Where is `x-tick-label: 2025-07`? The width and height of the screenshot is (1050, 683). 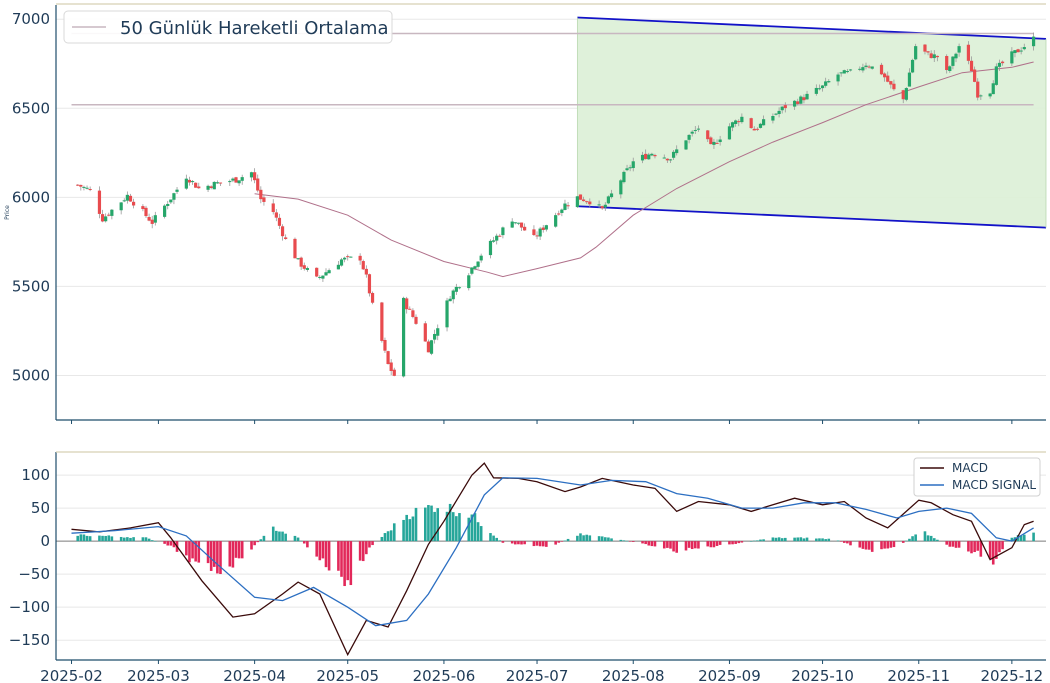 x-tick-label: 2025-07 is located at coordinates (537, 675).